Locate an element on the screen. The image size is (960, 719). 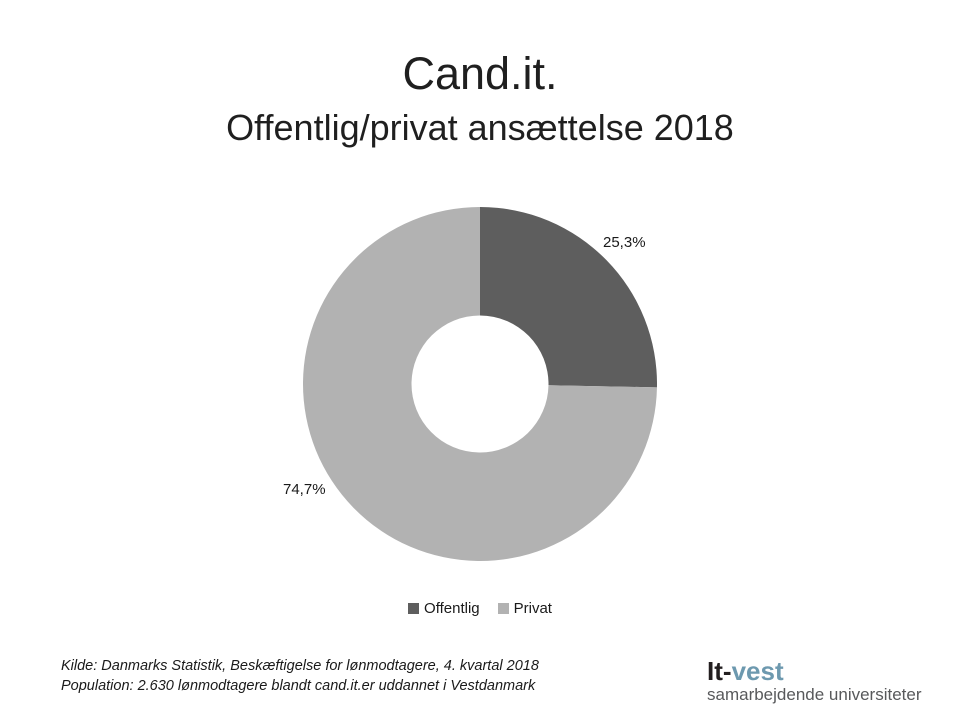
legend-label-offentlig: Offentlig is located at coordinates (452, 608).